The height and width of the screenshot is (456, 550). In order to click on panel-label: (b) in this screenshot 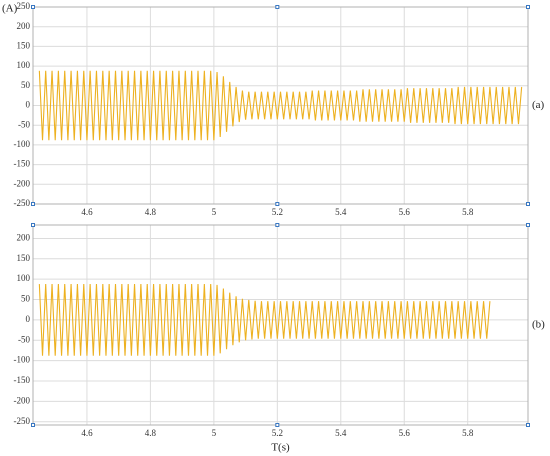, I will do `click(538, 325)`.